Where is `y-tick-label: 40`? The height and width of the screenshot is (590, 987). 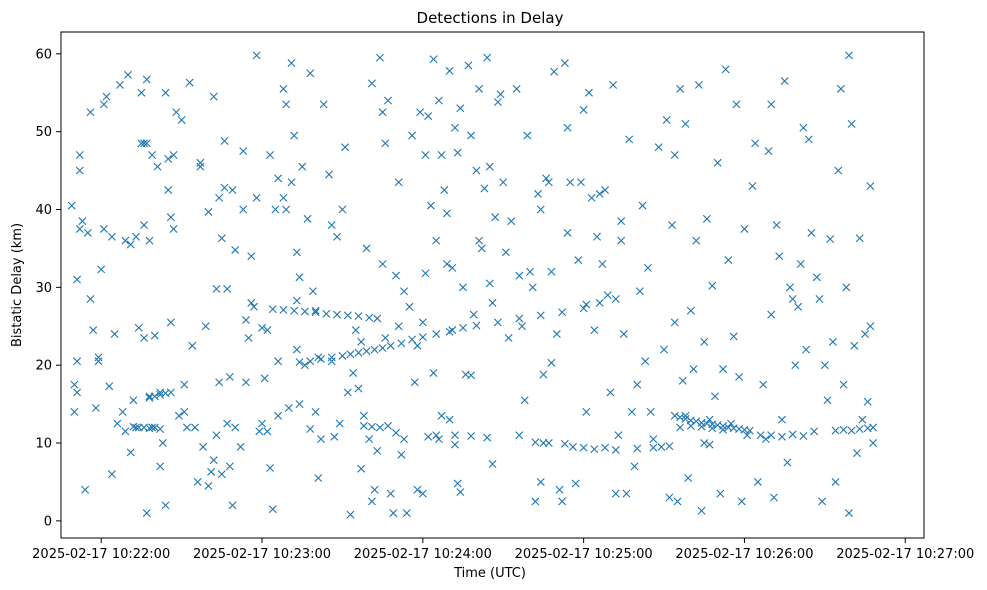 y-tick-label: 40 is located at coordinates (43, 210).